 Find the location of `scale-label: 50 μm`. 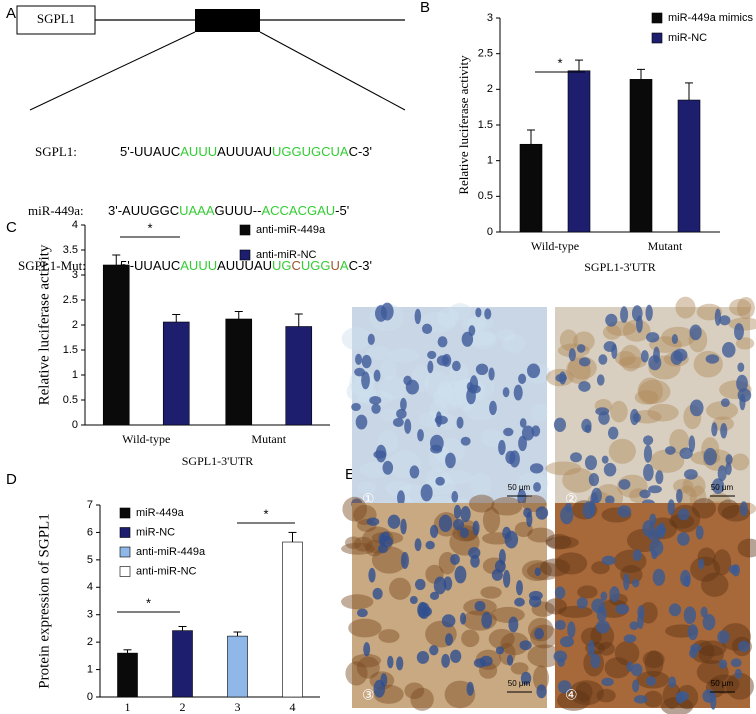

scale-label: 50 μm is located at coordinates (722, 683).